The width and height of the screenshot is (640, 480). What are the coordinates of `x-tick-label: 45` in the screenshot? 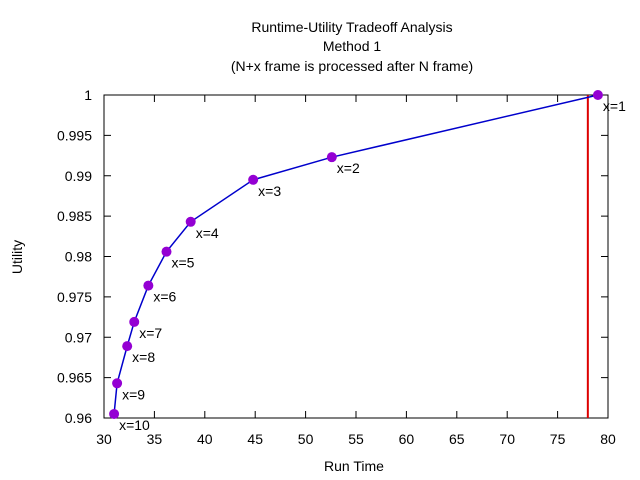 It's located at (255, 439).